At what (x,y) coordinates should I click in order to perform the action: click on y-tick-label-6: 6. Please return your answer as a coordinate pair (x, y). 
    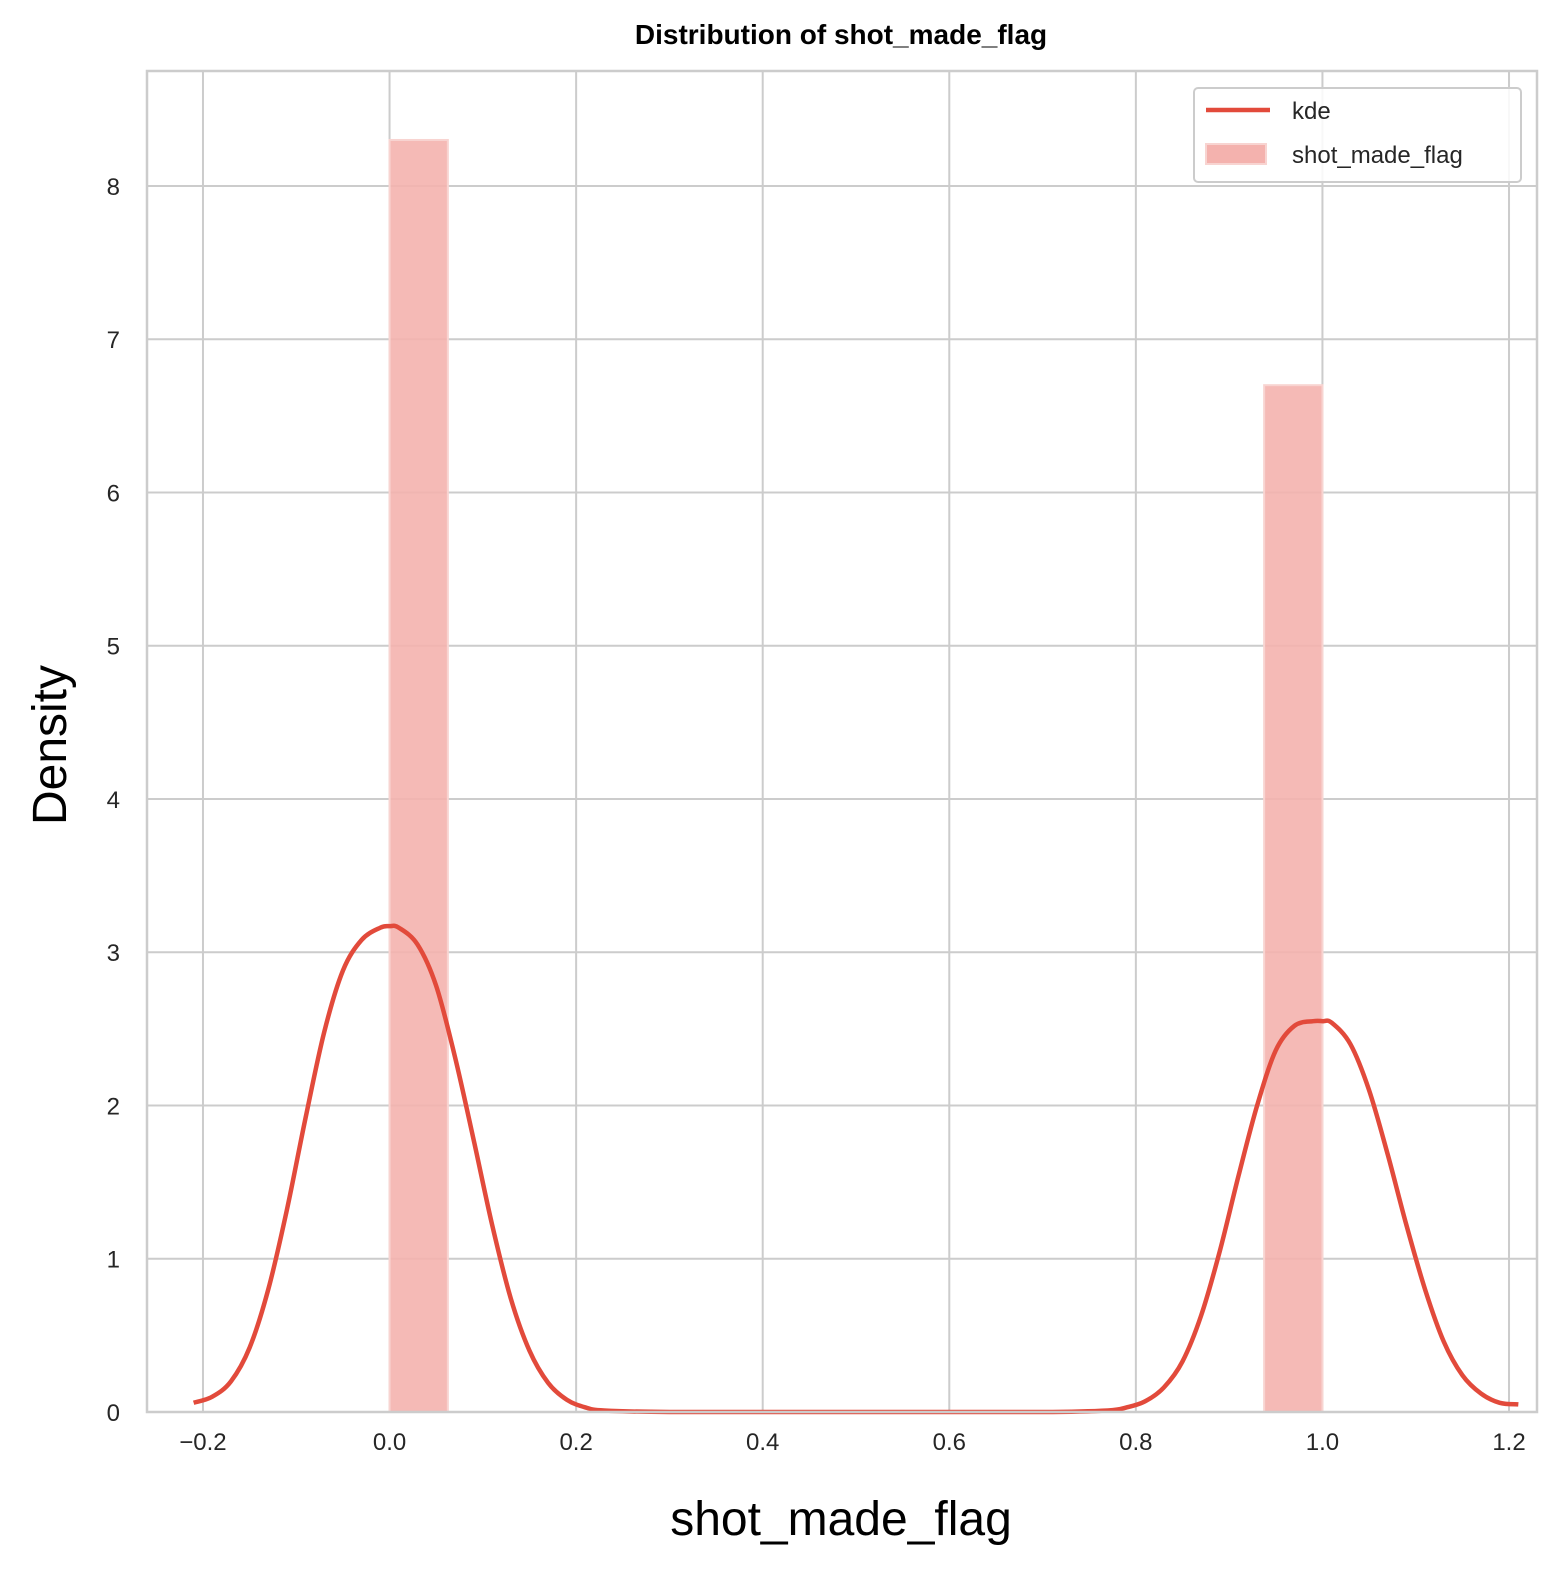
    Looking at the image, I should click on (113, 493).